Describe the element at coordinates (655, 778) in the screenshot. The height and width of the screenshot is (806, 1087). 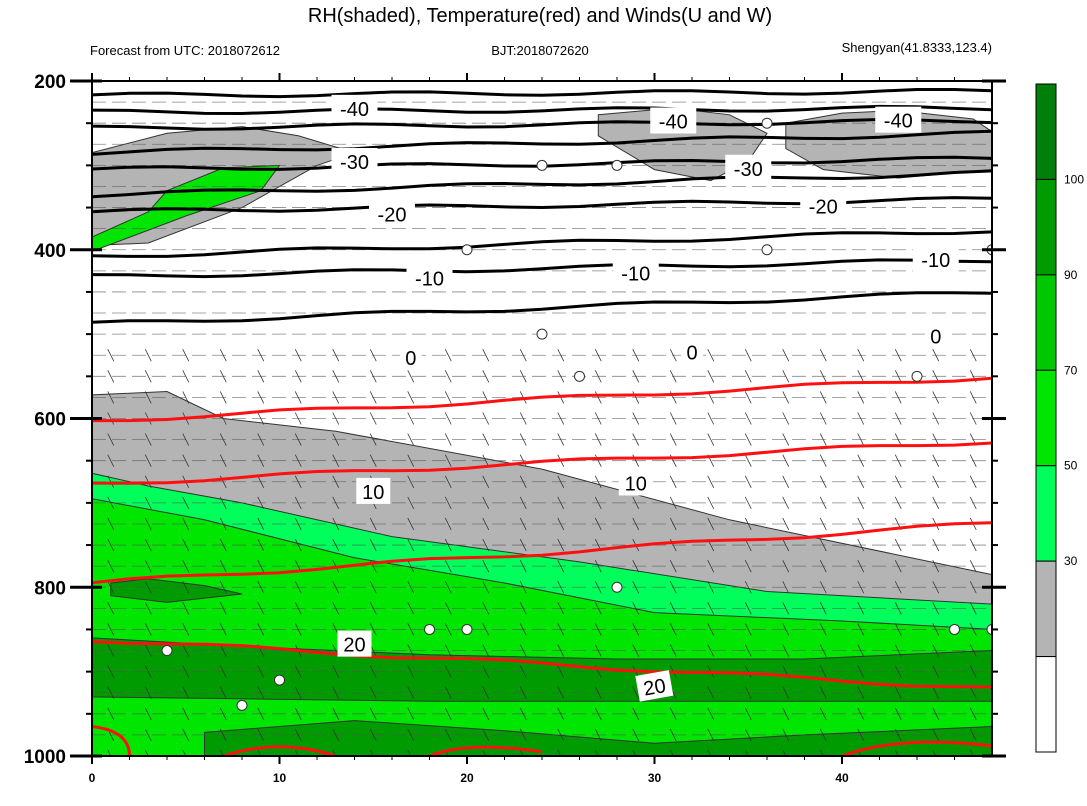
I see `x-tick-label: 30` at that location.